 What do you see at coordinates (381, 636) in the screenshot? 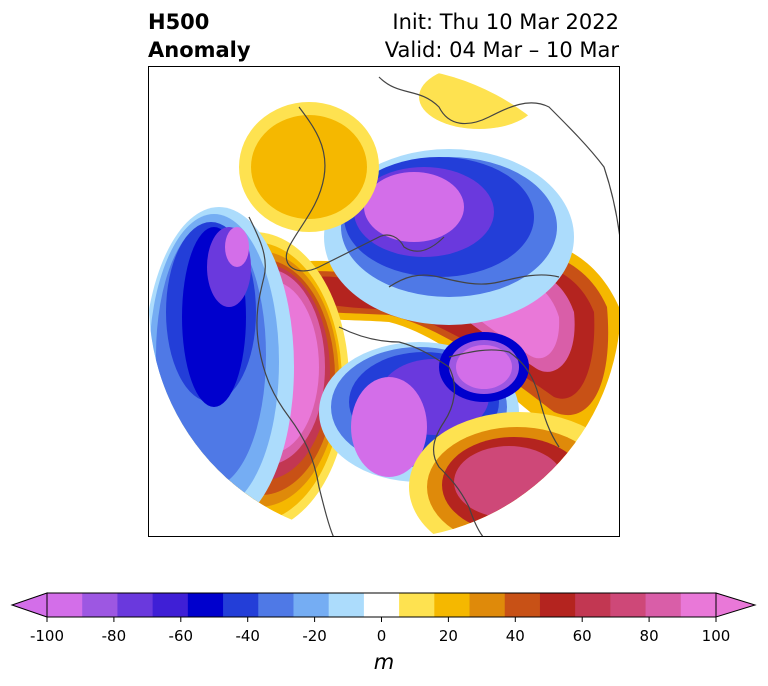
I see `colorbar-tick-label: 0` at bounding box center [381, 636].